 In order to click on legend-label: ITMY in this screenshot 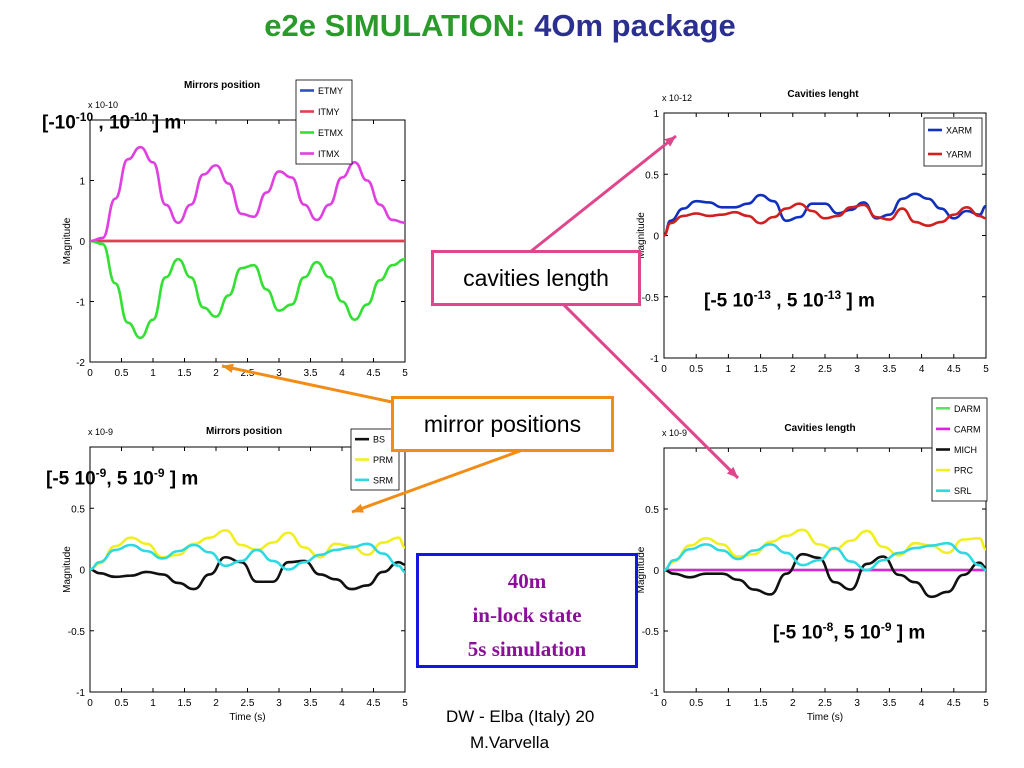, I will do `click(329, 112)`.